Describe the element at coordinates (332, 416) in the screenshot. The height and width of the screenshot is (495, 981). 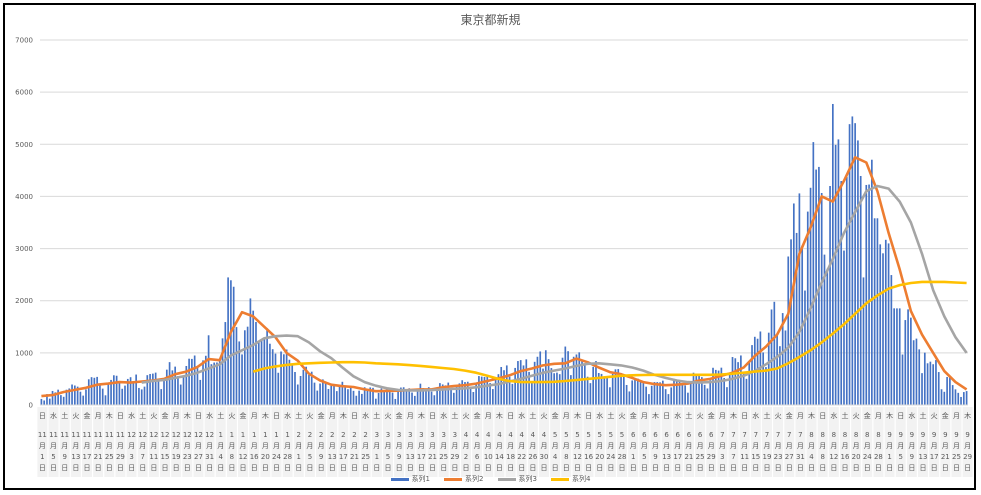
I see `x-weekday-label: 月` at that location.